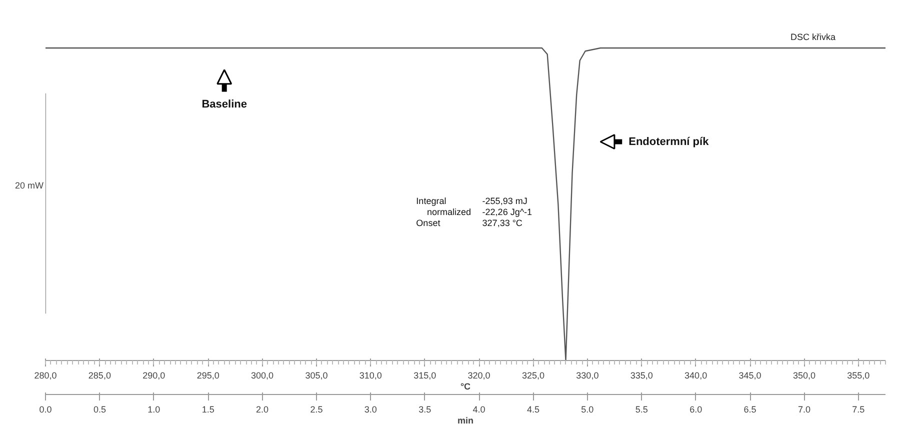 The width and height of the screenshot is (911, 433). What do you see at coordinates (208, 409) in the screenshot?
I see `x2-tick-label: 1.5` at bounding box center [208, 409].